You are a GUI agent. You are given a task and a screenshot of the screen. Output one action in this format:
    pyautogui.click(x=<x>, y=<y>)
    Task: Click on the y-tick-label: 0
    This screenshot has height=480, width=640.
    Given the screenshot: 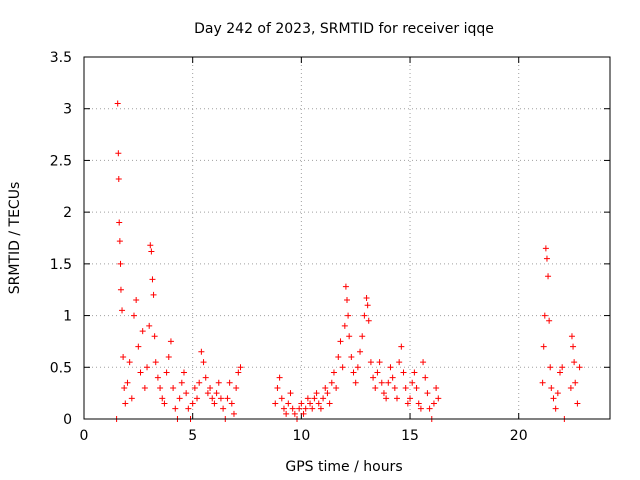 What is the action you would take?
    pyautogui.click(x=67, y=420)
    